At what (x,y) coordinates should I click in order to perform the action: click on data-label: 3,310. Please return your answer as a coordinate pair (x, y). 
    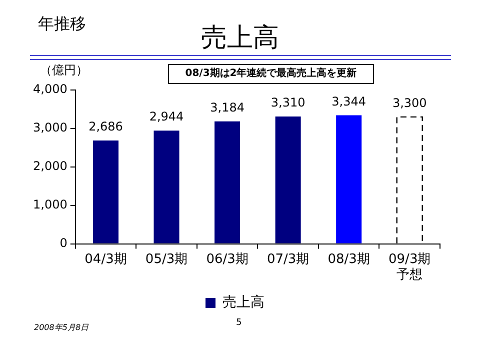
    Looking at the image, I should click on (288, 103).